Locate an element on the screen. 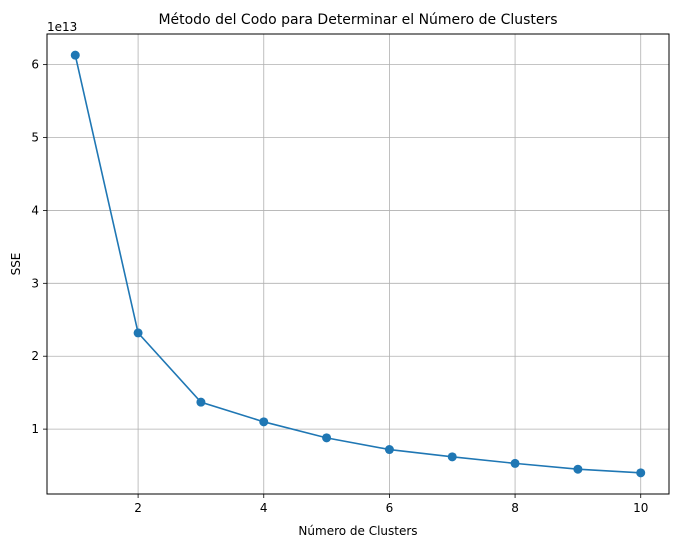  y-tick-label: 1 is located at coordinates (35, 429).